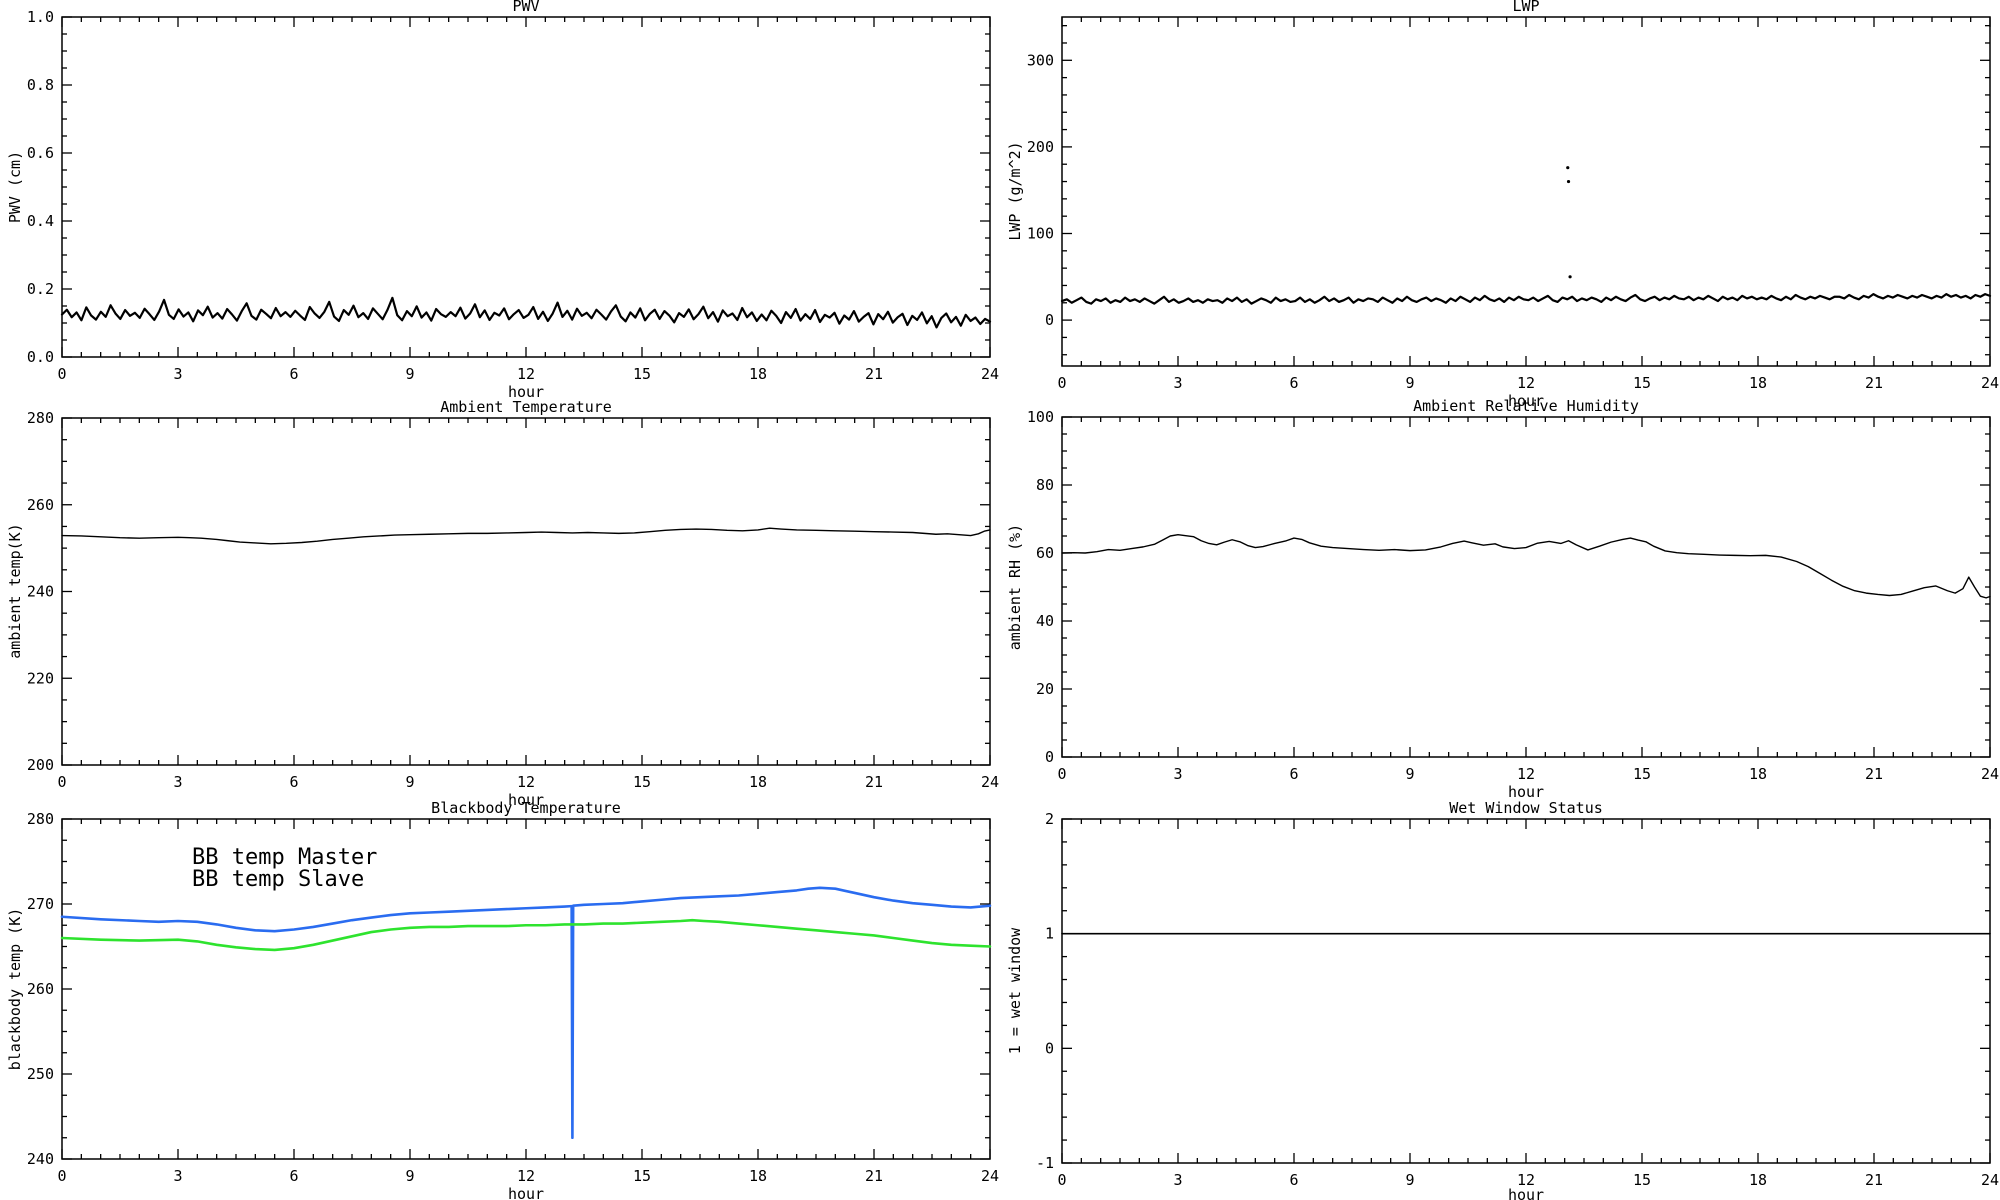  What do you see at coordinates (1045, 1163) in the screenshot?
I see `wet-window-status-y-tick-label: -1` at bounding box center [1045, 1163].